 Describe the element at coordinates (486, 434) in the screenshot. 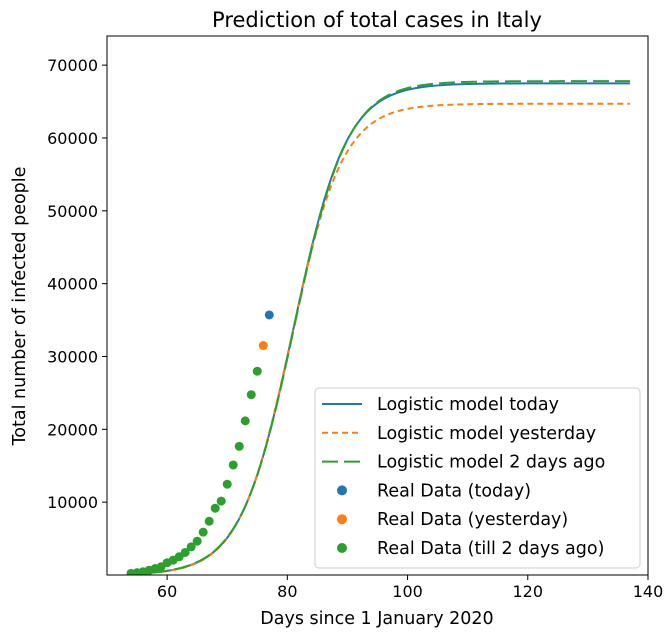

I see `legend-label: Logistic model yesterday` at that location.